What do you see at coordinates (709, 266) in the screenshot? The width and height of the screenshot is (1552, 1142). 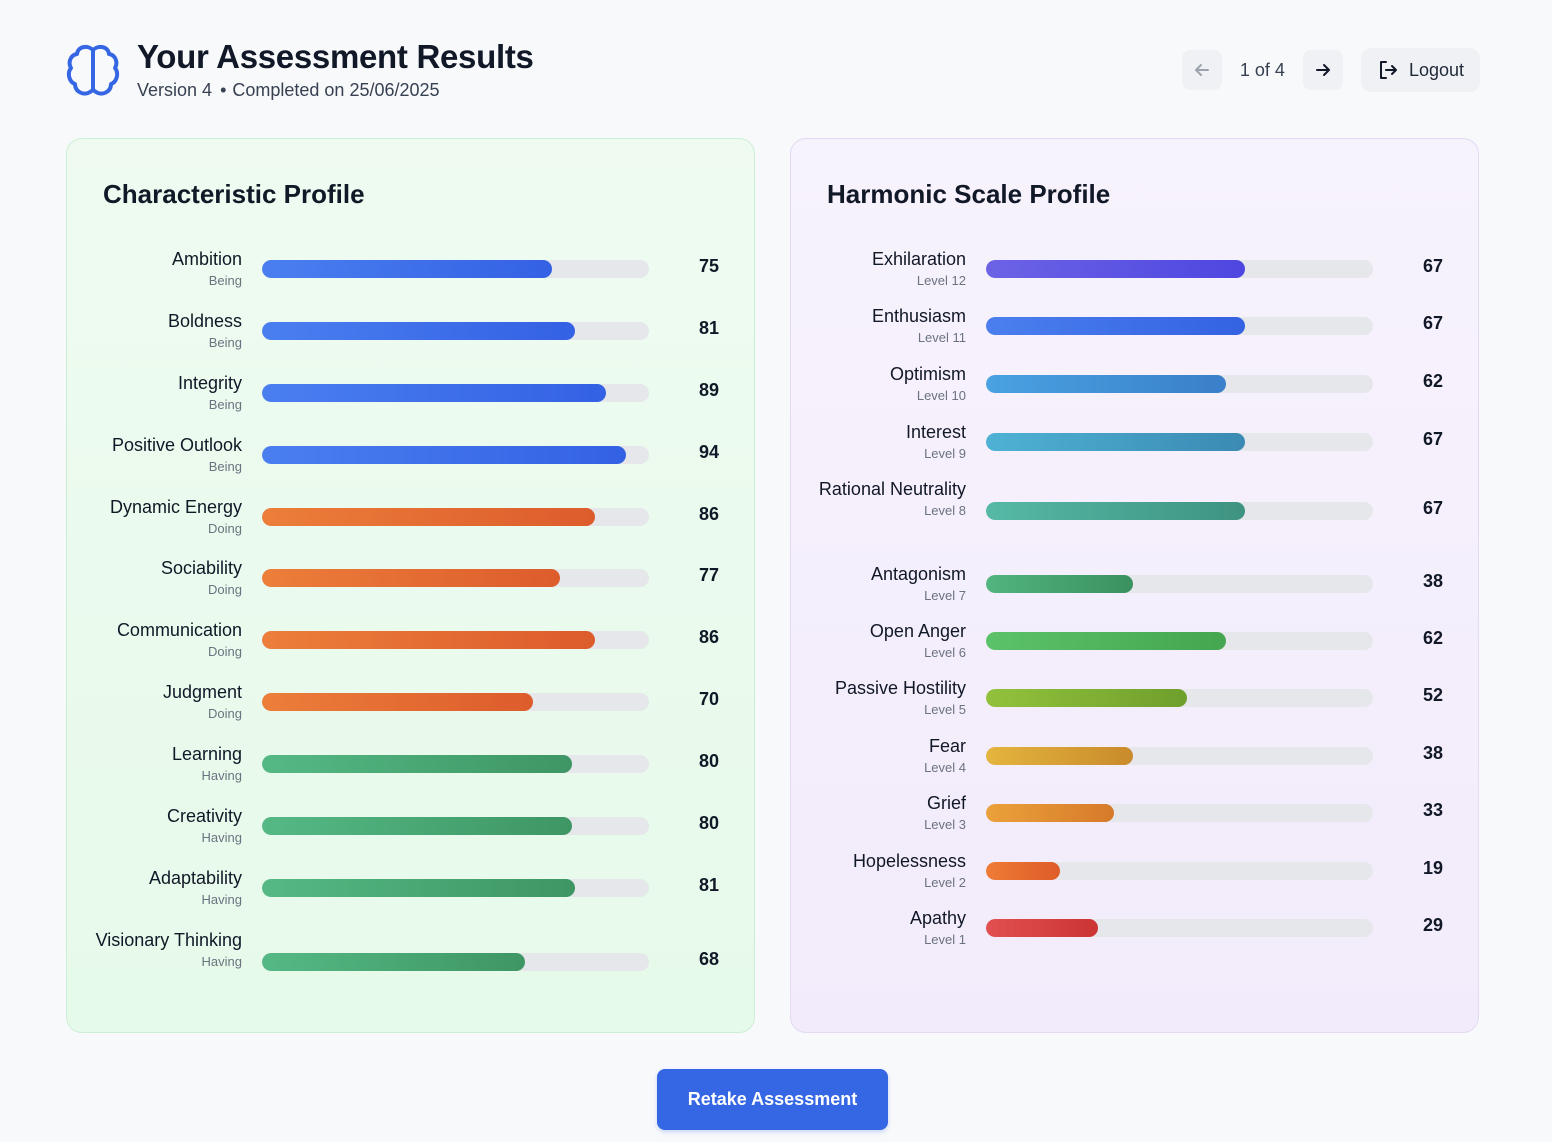 I see `characteristic-score: 75` at bounding box center [709, 266].